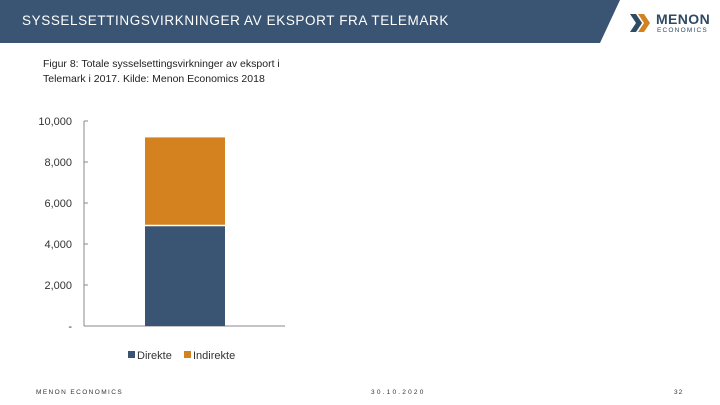 The width and height of the screenshot is (720, 405). Describe the element at coordinates (70, 327) in the screenshot. I see `y-tick-label: -` at that location.